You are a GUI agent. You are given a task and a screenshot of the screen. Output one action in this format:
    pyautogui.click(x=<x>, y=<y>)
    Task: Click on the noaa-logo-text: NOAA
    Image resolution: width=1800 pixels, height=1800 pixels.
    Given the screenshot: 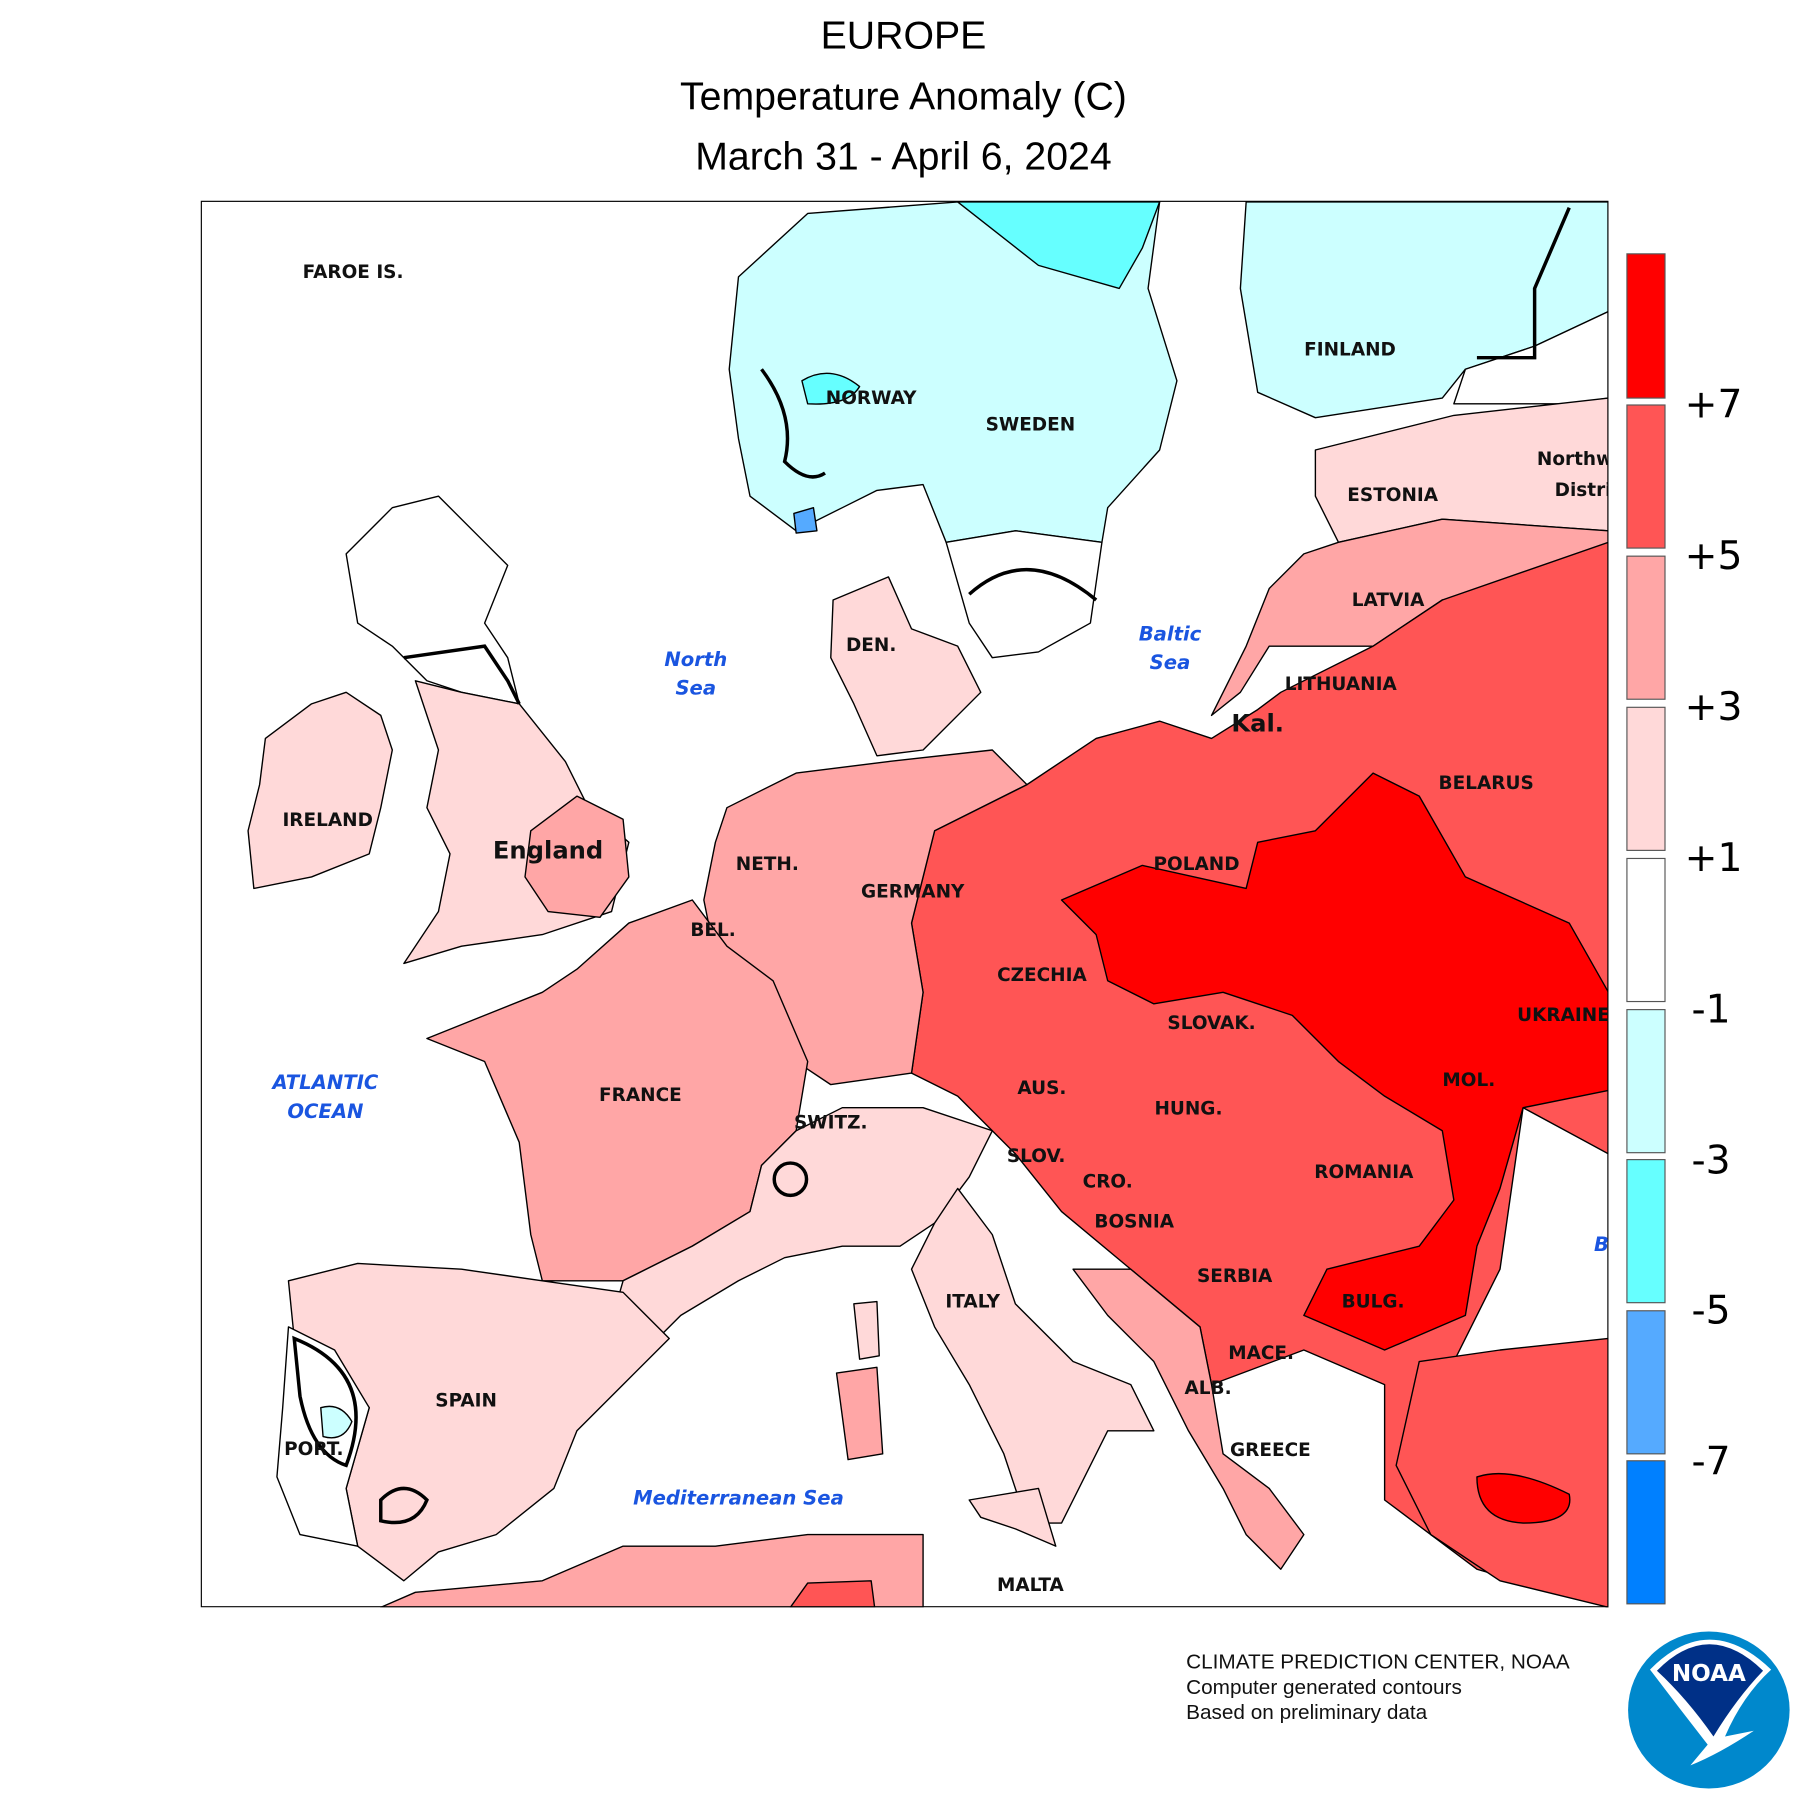 What is the action you would take?
    pyautogui.click(x=1709, y=1674)
    